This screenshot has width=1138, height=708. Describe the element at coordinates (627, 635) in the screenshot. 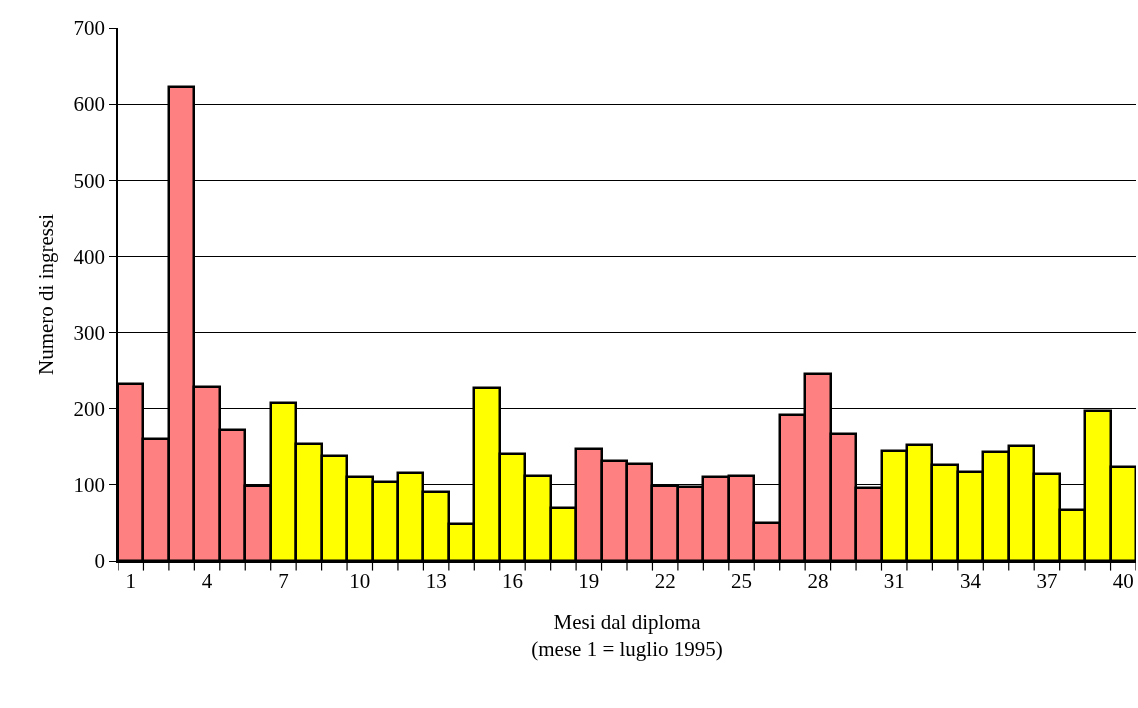

I see `x-axis-title: Mesi dal diploma (mese 1 = luglio 1995)` at that location.